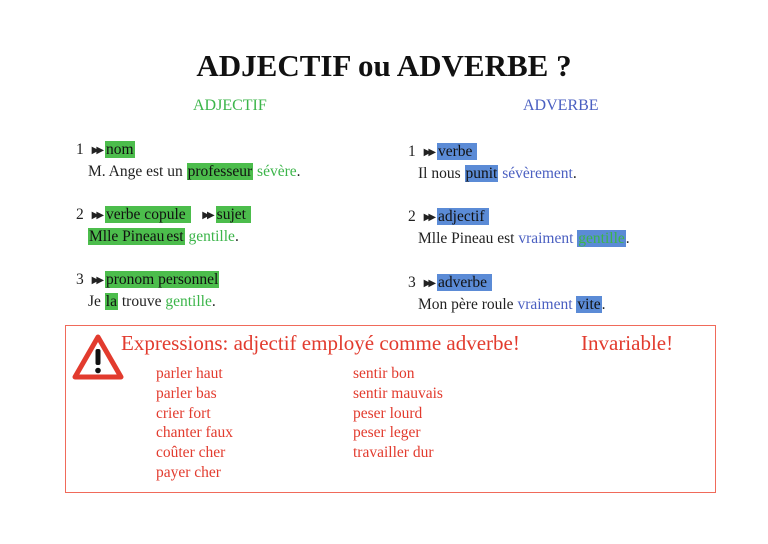  What do you see at coordinates (537, 173) in the screenshot?
I see `adverbe-word: sévèrement` at bounding box center [537, 173].